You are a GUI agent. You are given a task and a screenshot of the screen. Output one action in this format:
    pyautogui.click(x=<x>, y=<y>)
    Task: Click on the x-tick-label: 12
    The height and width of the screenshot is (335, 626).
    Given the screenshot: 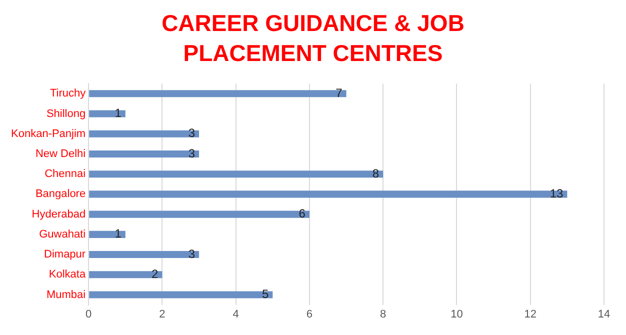 What is the action you would take?
    pyautogui.click(x=530, y=314)
    